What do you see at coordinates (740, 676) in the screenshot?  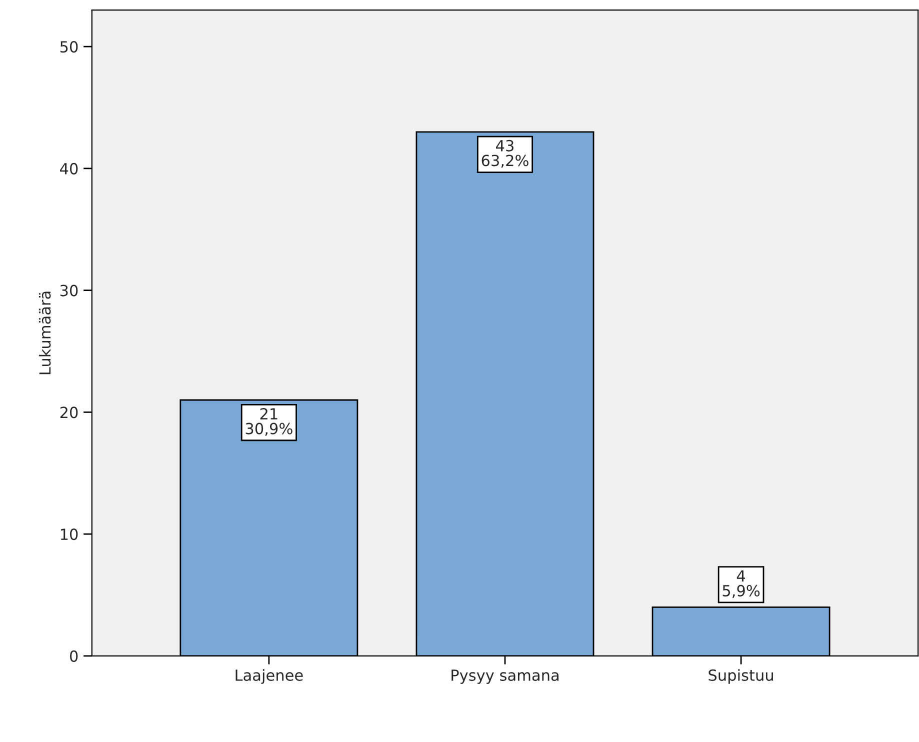 I see `x-tick-label: Supistuu` at bounding box center [740, 676].